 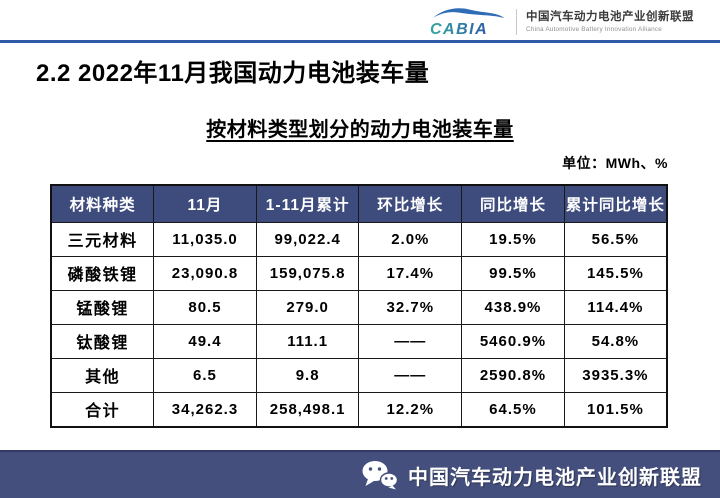 I want to click on cell-value: 19.5%, so click(x=513, y=239).